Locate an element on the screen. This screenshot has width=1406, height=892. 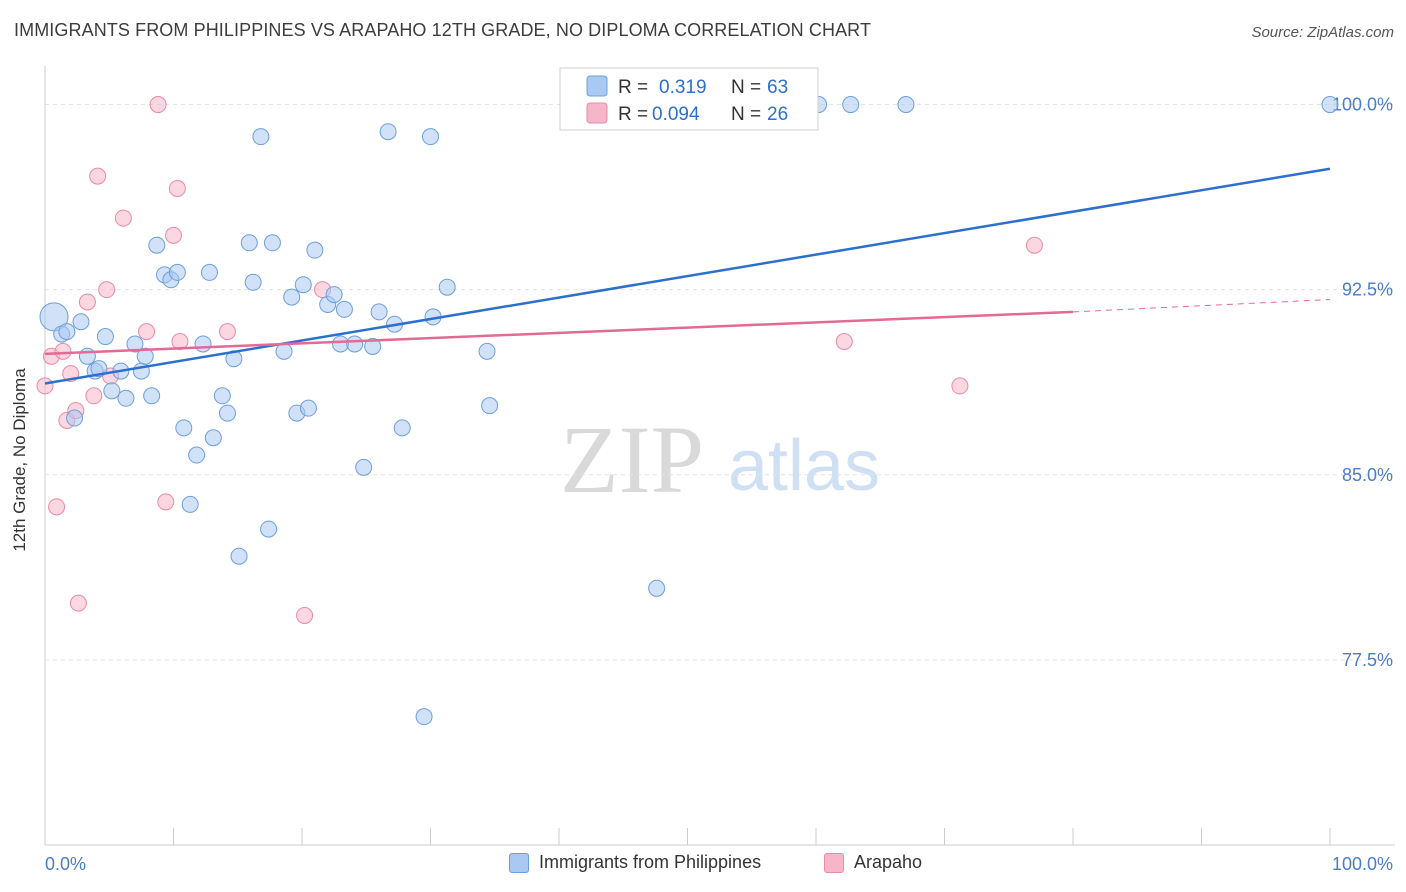
legend-swatch-arapaho-bottom is located at coordinates (834, 862).